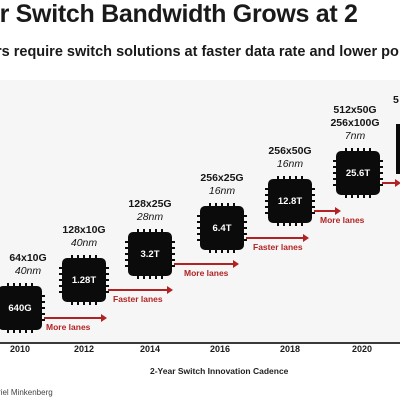  I want to click on chip-bandwidth-2012: 1.28T, so click(84, 280).